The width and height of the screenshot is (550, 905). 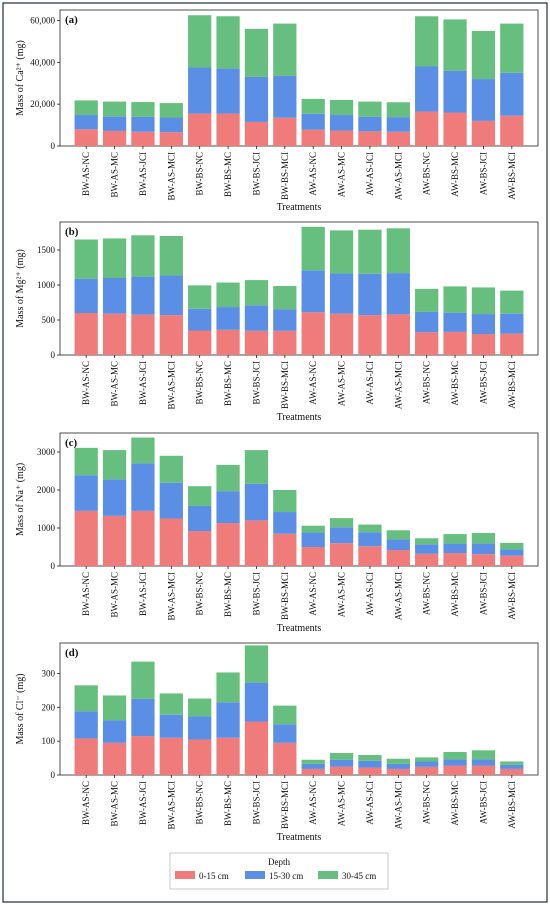 What do you see at coordinates (279, 871) in the screenshot?
I see `legend-box` at bounding box center [279, 871].